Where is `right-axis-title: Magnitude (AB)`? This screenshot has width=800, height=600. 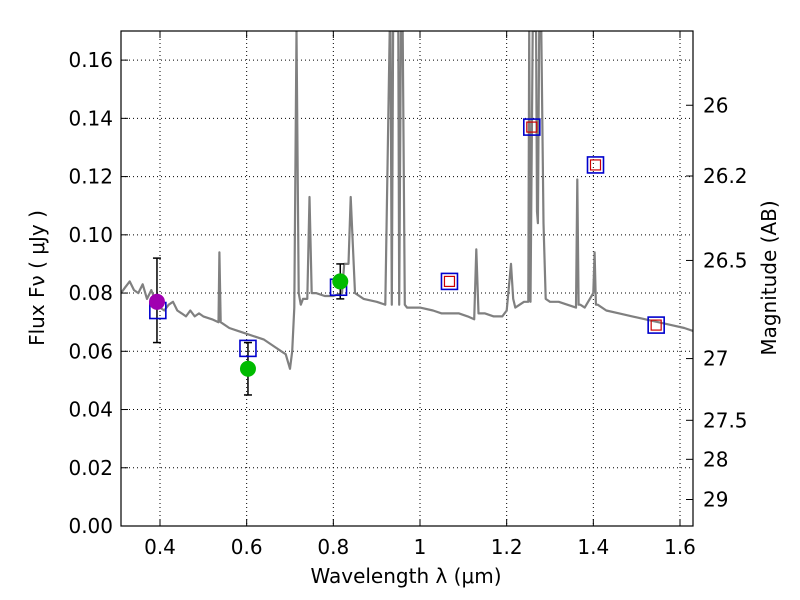
right-axis-title: Magnitude (AB) is located at coordinates (769, 277).